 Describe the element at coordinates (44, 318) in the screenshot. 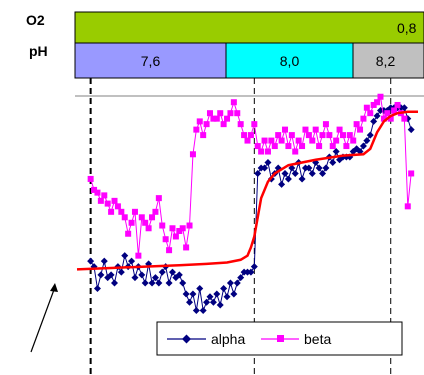

I see `annotation-arrow` at that location.